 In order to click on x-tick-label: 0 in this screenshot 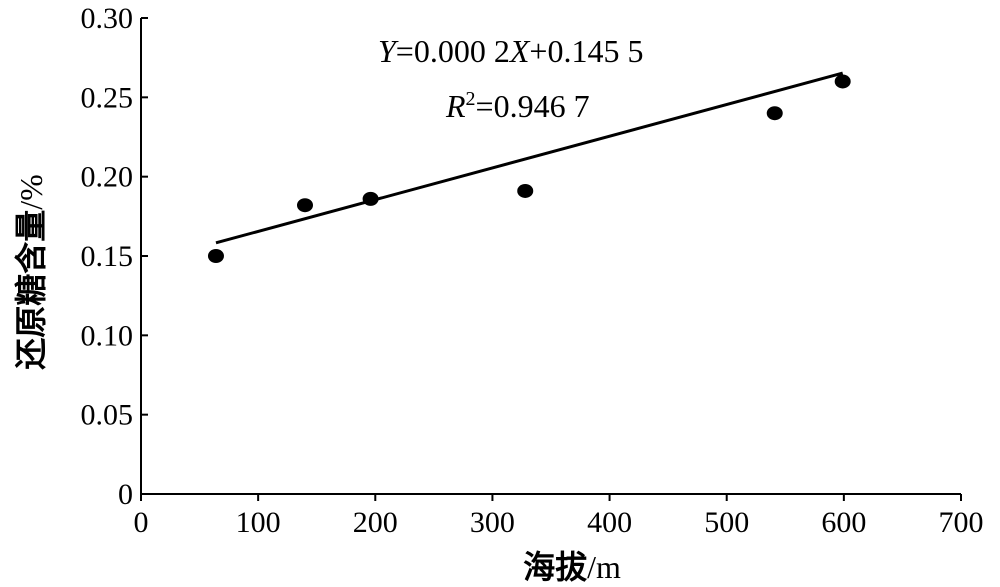, I will do `click(141, 522)`.